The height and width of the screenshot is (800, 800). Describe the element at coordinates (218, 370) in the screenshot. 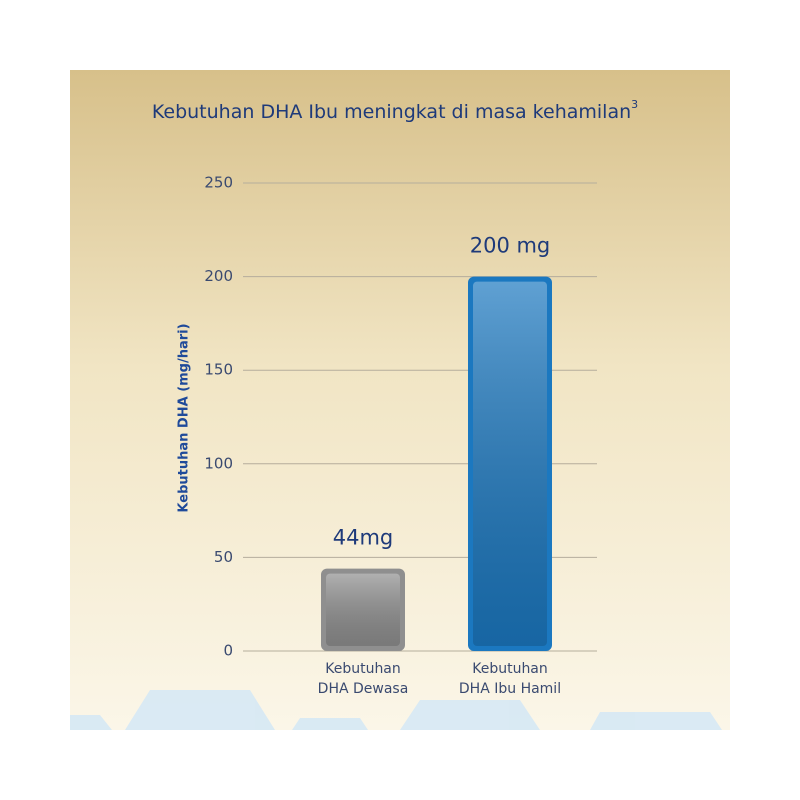

I see `y-tick-label: 150` at that location.